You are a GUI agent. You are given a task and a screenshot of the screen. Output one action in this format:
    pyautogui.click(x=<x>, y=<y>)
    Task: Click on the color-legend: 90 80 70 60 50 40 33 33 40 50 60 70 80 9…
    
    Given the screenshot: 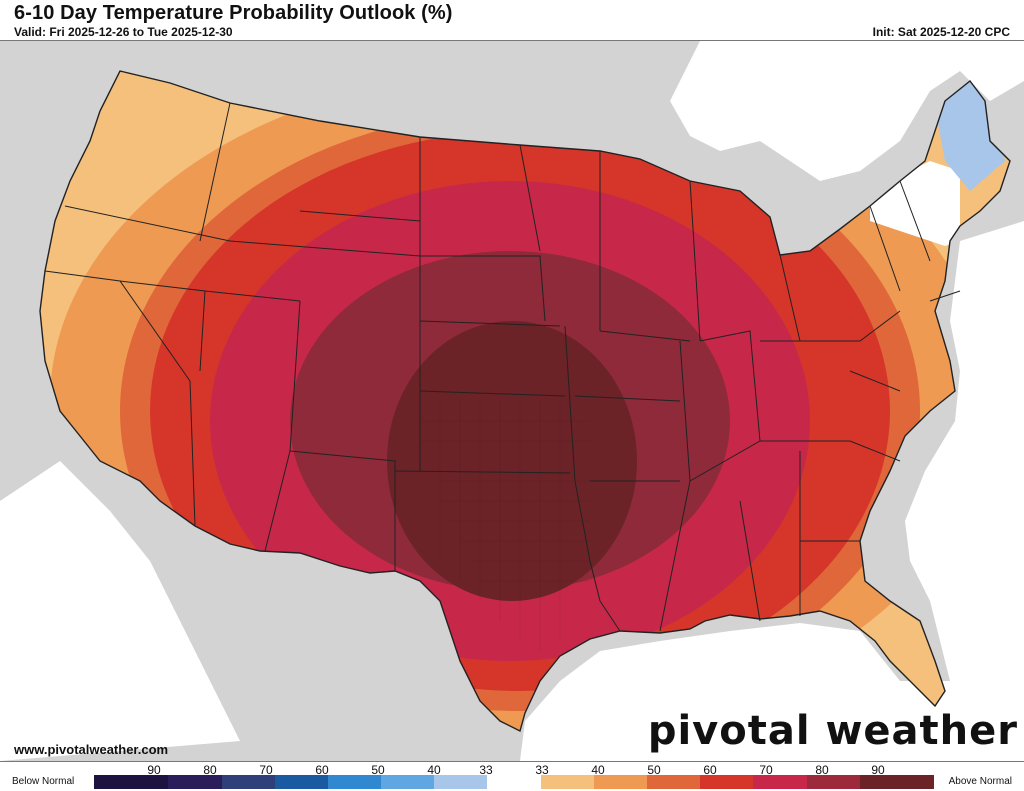 What is the action you would take?
    pyautogui.click(x=512, y=777)
    